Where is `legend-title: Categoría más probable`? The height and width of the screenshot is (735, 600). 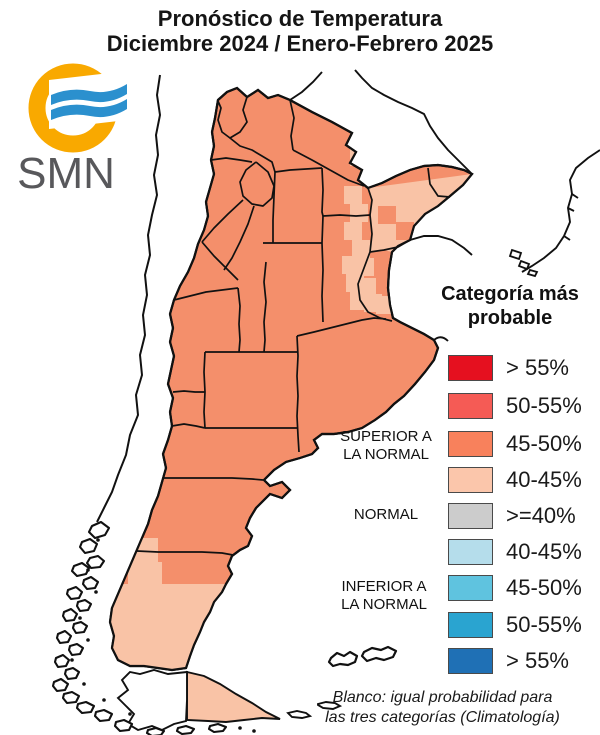
legend-title: Categoría más probable is located at coordinates (510, 306).